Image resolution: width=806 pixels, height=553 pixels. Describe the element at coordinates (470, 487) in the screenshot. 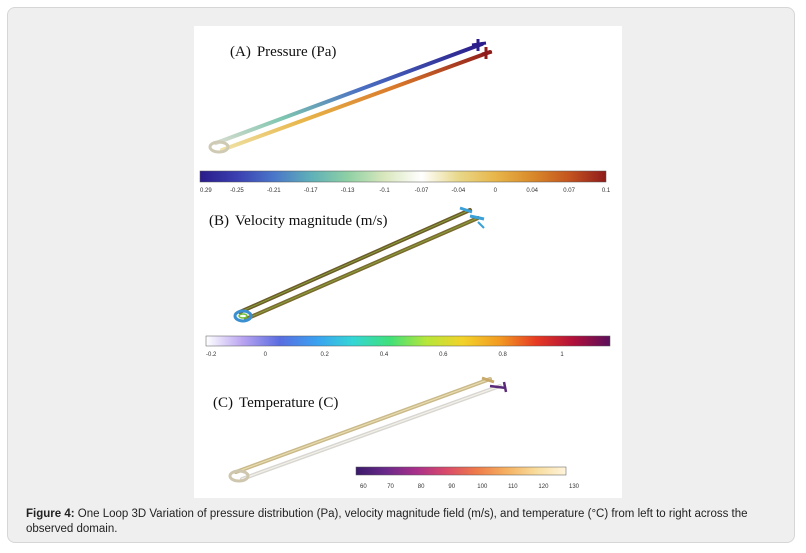

I see `colorbar-c-ticks: 60 70 80 90 100 110 120 130` at that location.